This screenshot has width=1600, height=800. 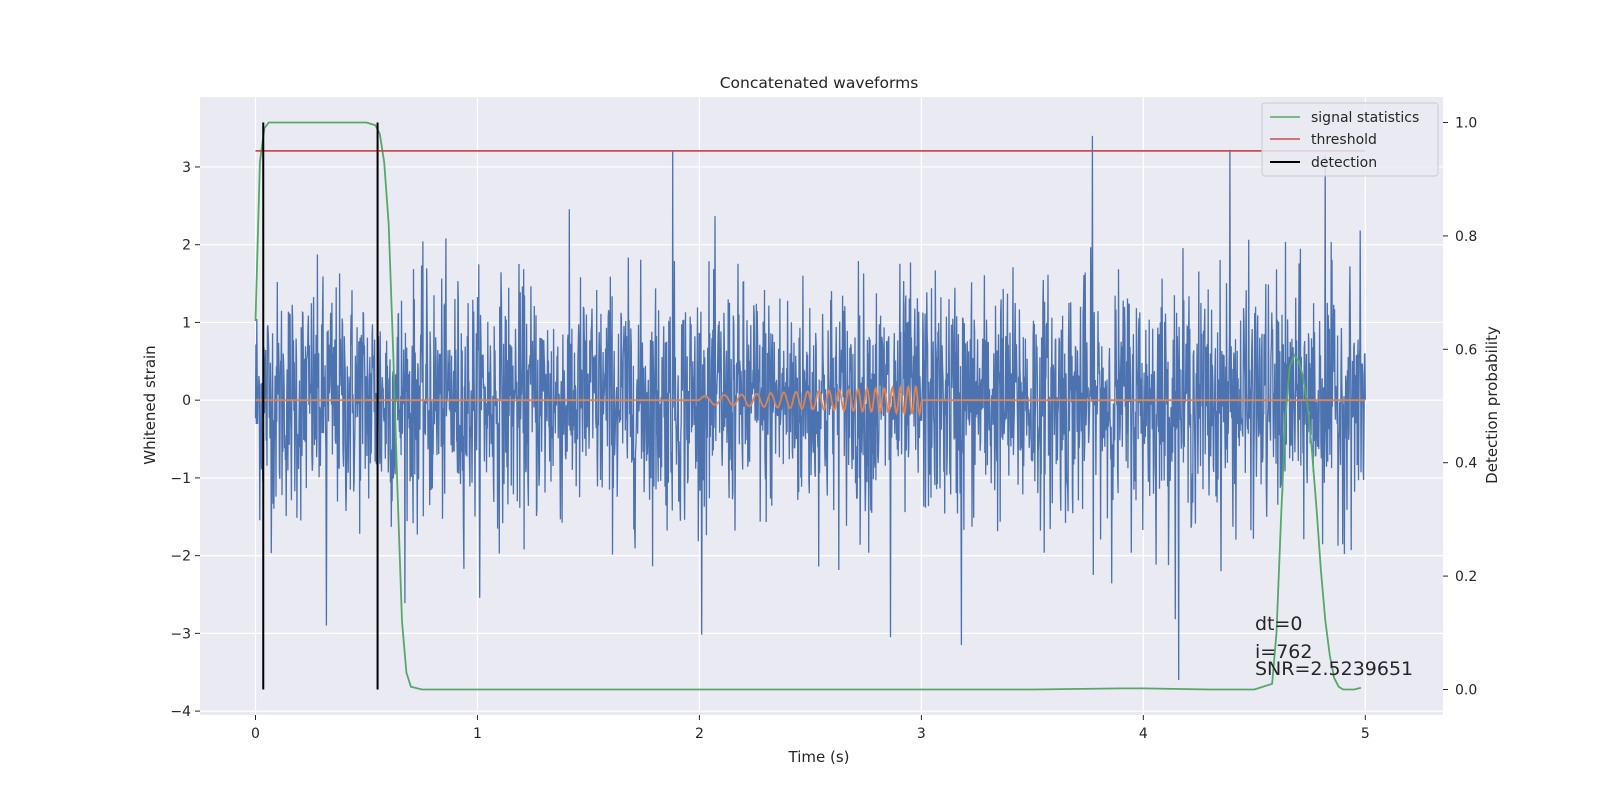 I want to click on y-tick-label-left-6: 2, so click(x=186, y=246).